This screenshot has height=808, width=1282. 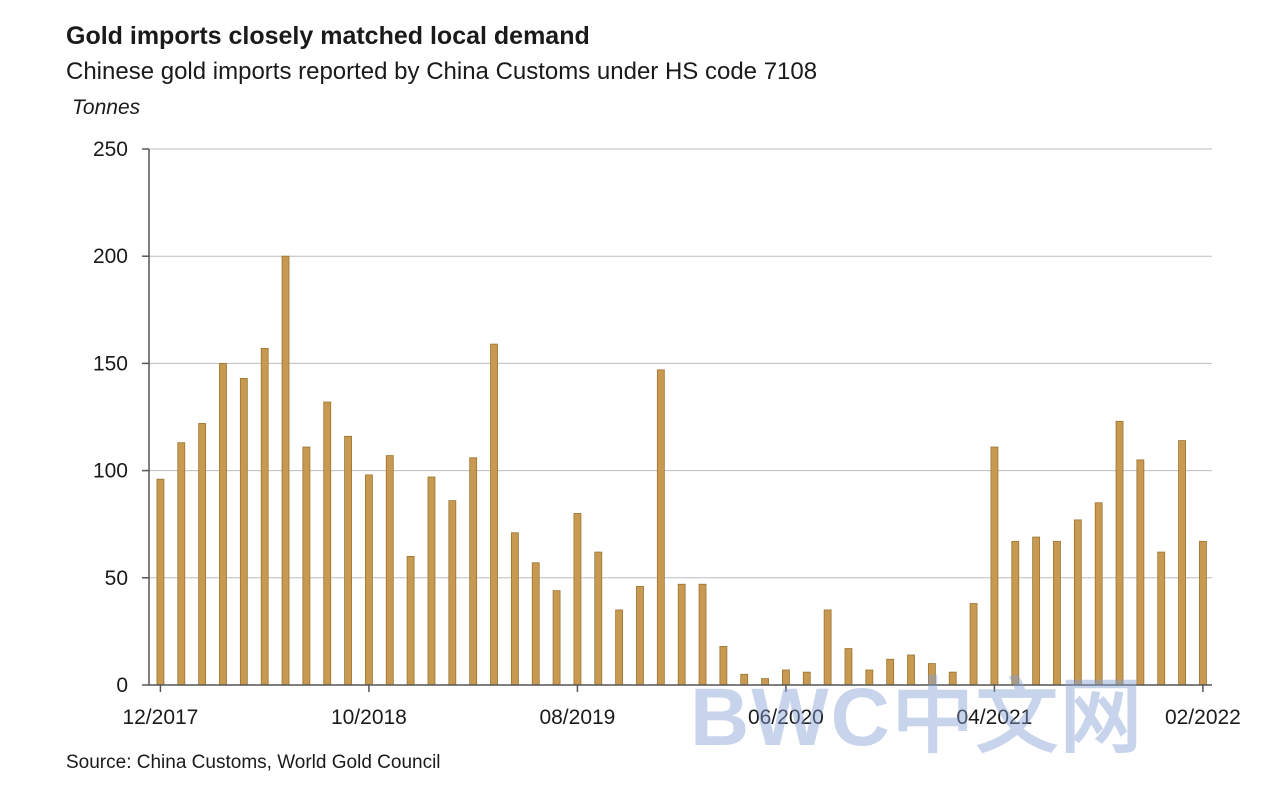 What do you see at coordinates (110, 363) in the screenshot?
I see `y-tick-label: 150` at bounding box center [110, 363].